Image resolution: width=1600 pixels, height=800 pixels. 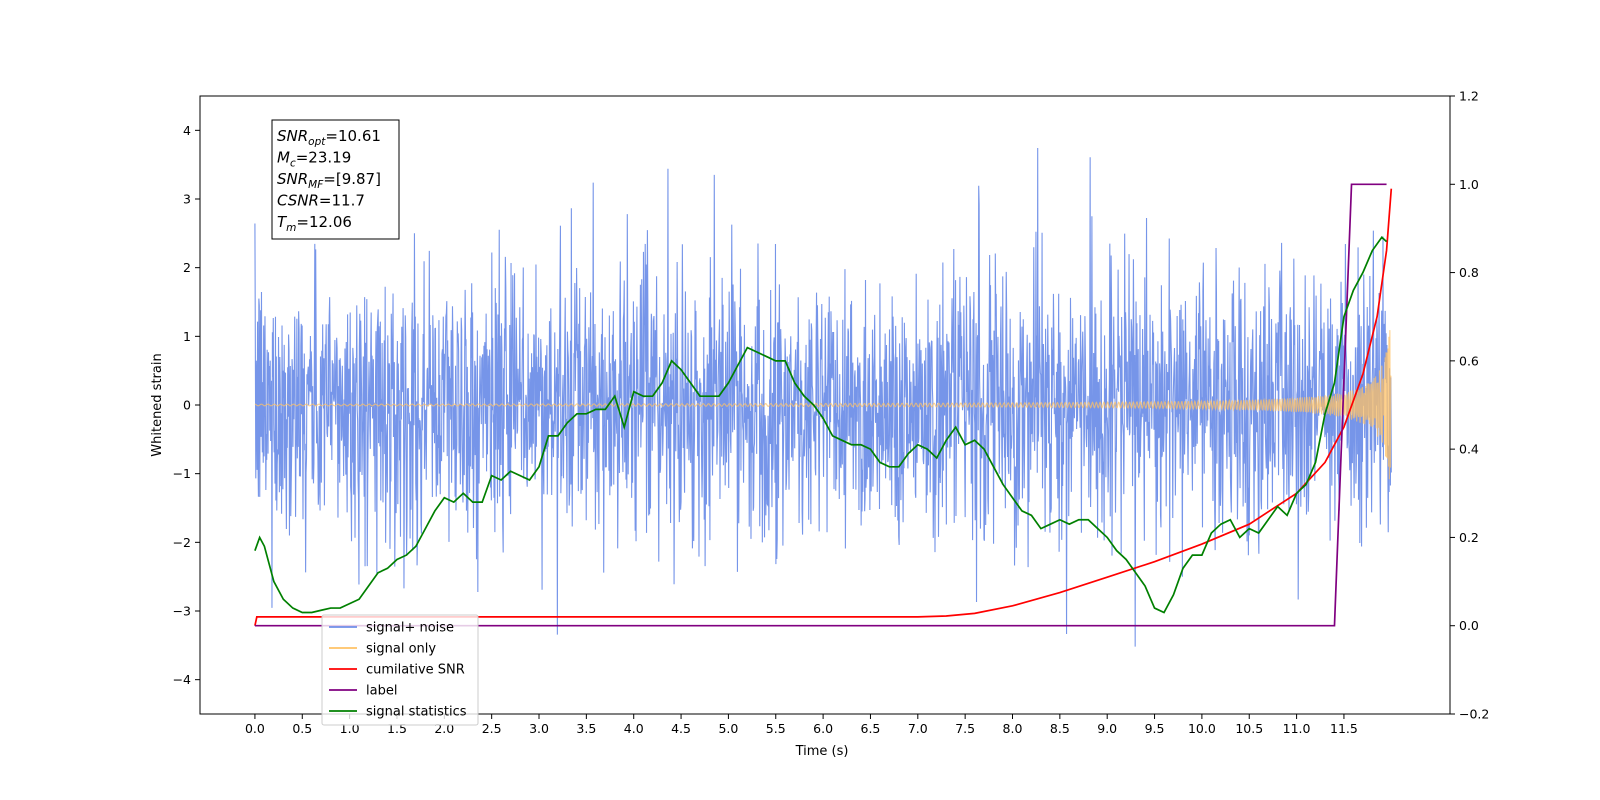 I want to click on x-tick-label: 6.5, so click(x=871, y=728).